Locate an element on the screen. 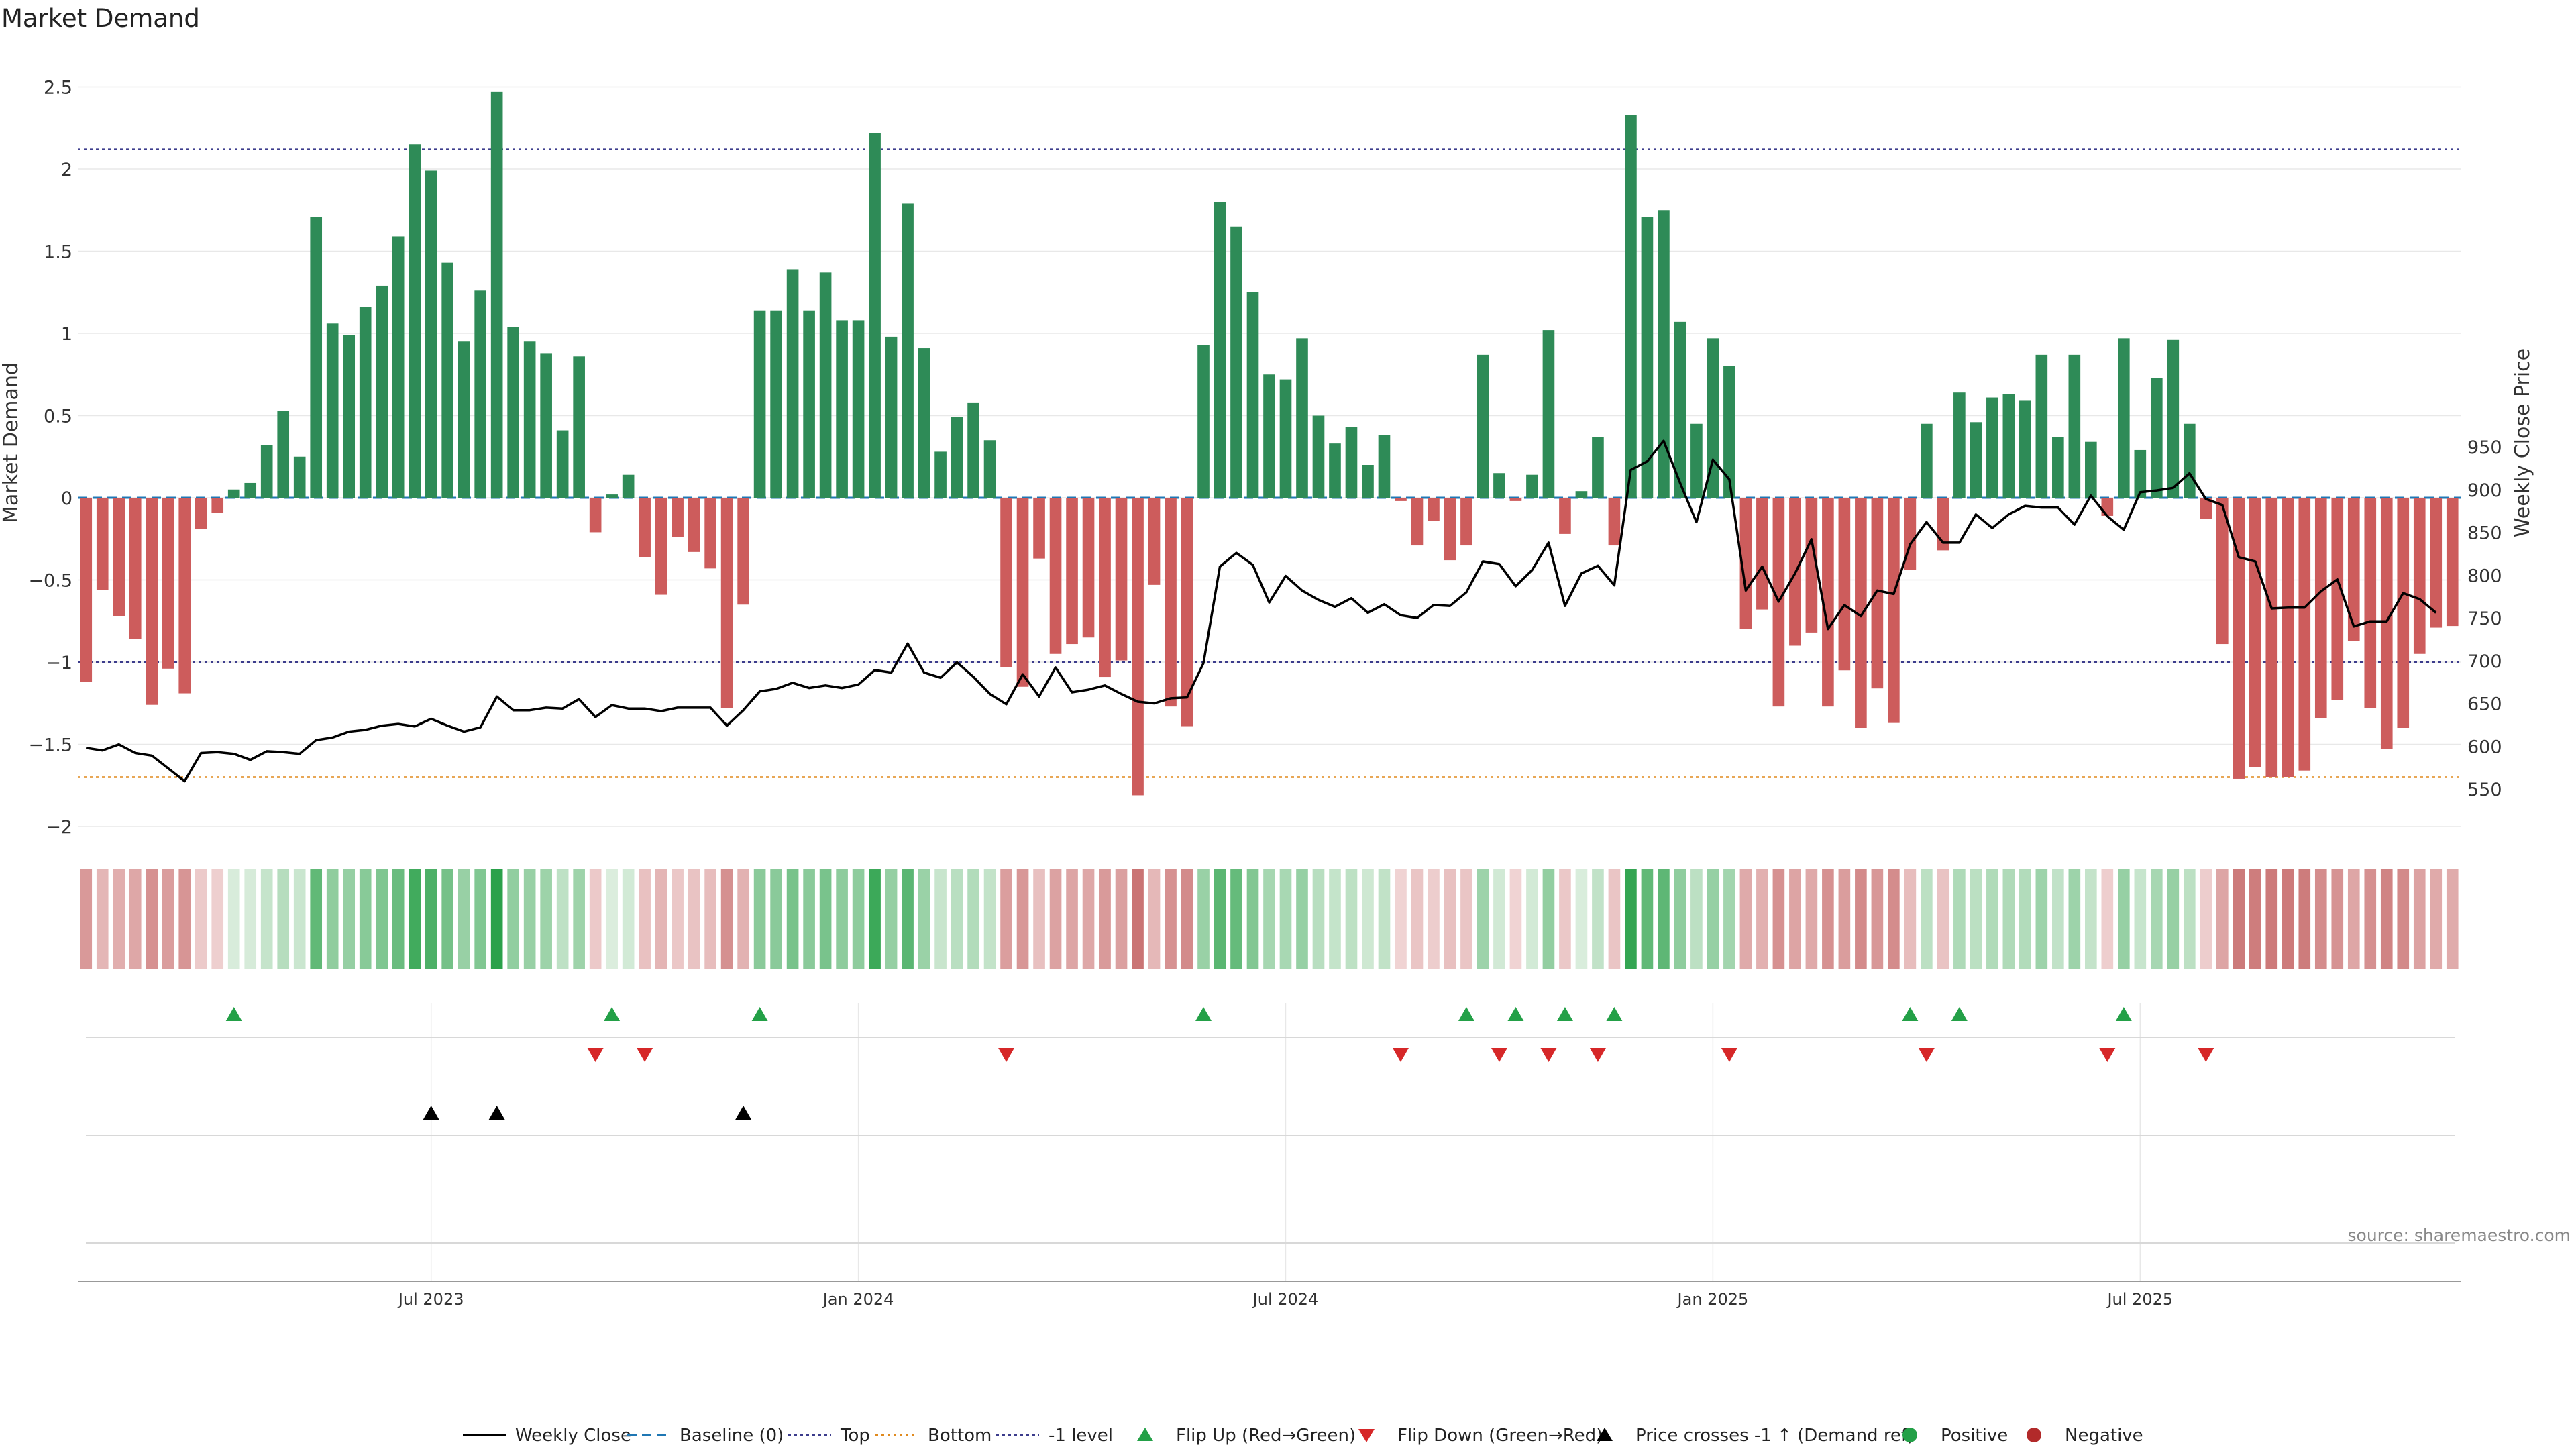  y2-tick-label: 950 is located at coordinates (2484, 447).